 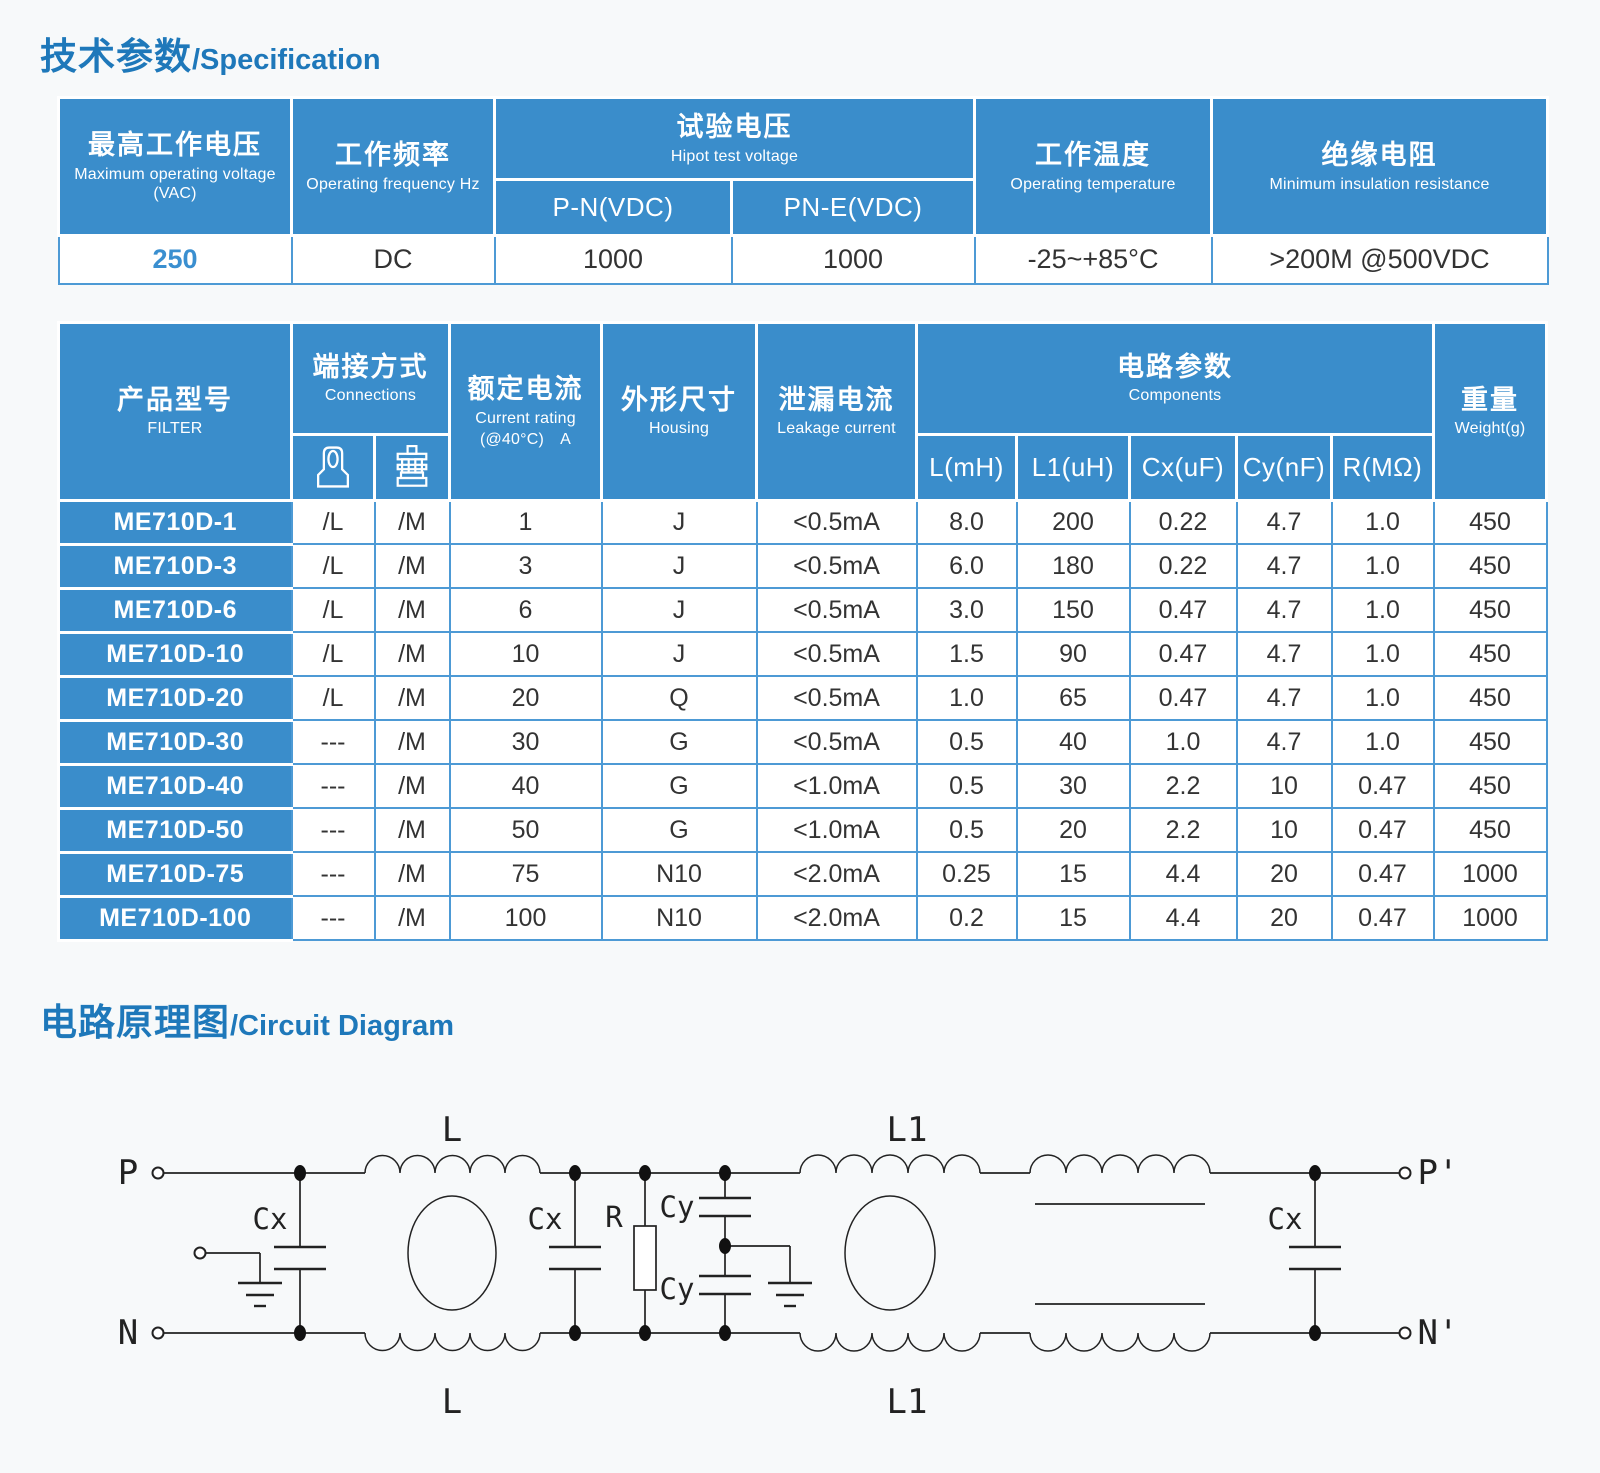 What do you see at coordinates (734, 127) in the screenshot?
I see `header-hipot-zh: 试验电压` at bounding box center [734, 127].